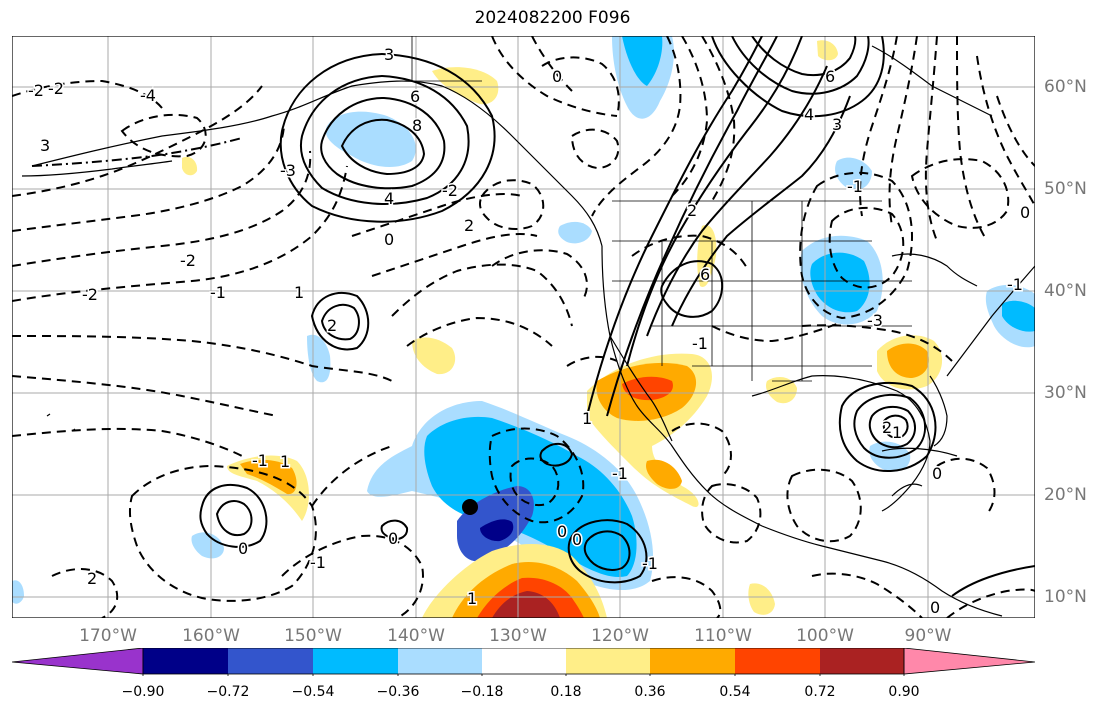 Image resolution: width=1105 pixels, height=712 pixels. What do you see at coordinates (890, 456) in the screenshot?
I see `negative-shade-cuba` at bounding box center [890, 456].